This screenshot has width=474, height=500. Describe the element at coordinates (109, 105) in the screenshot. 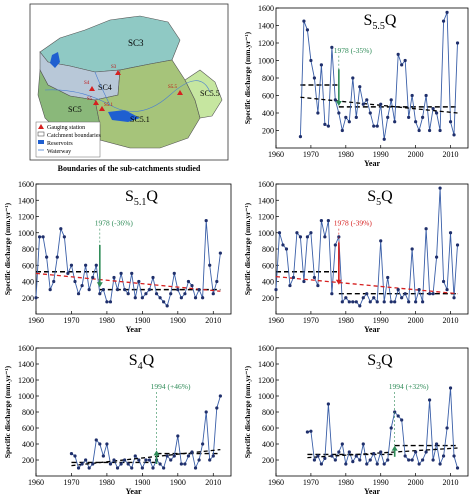

I see `station-label: S5.1` at that location.